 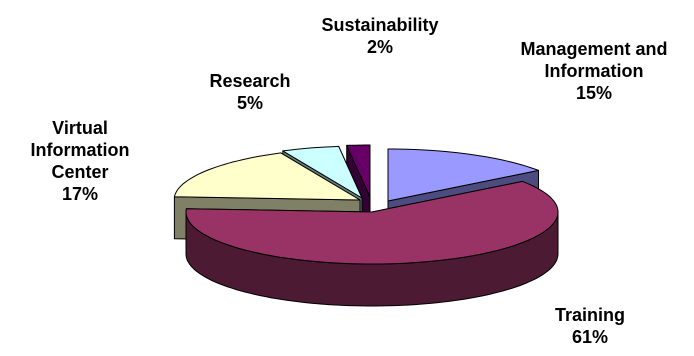 What do you see at coordinates (267, 176) in the screenshot?
I see `slice-virtual-information-center` at bounding box center [267, 176].